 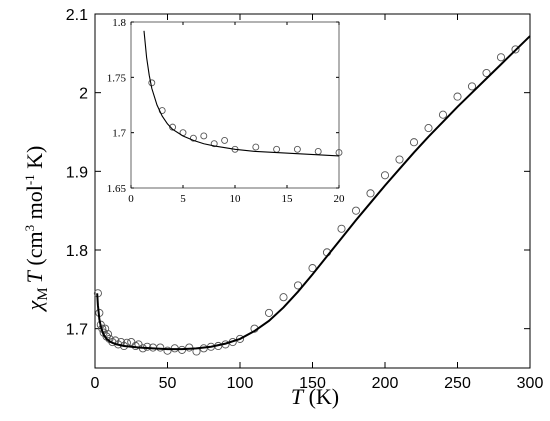 What do you see at coordinates (183, 199) in the screenshot?
I see `inset-x-tick-label: 5` at bounding box center [183, 199].